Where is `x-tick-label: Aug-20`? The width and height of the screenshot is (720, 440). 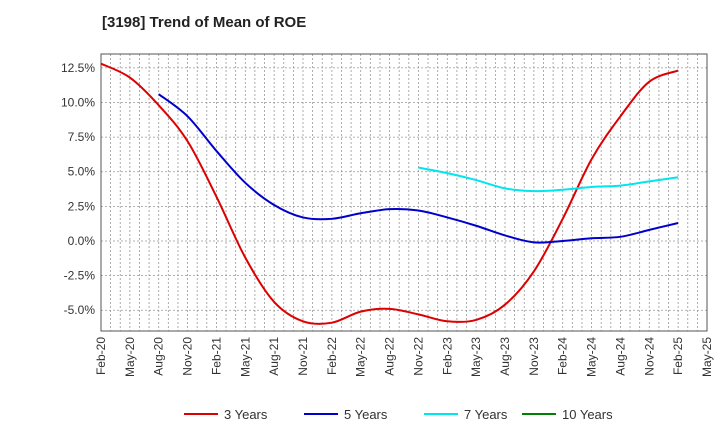 x-tick-label: Aug-20 is located at coordinates (159, 356).